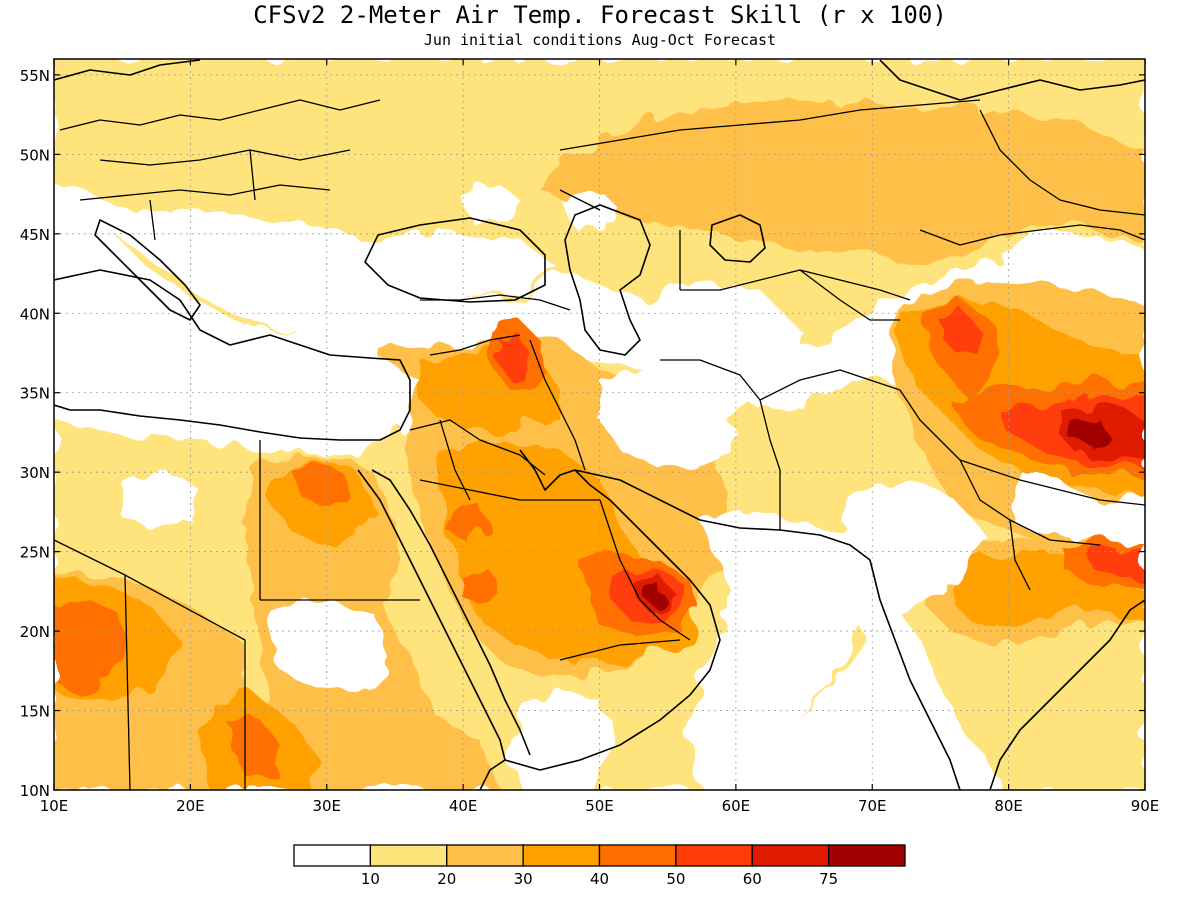 This screenshot has width=1200, height=900. What do you see at coordinates (35, 712) in the screenshot?
I see `lat-tick-label: 15N` at bounding box center [35, 712].